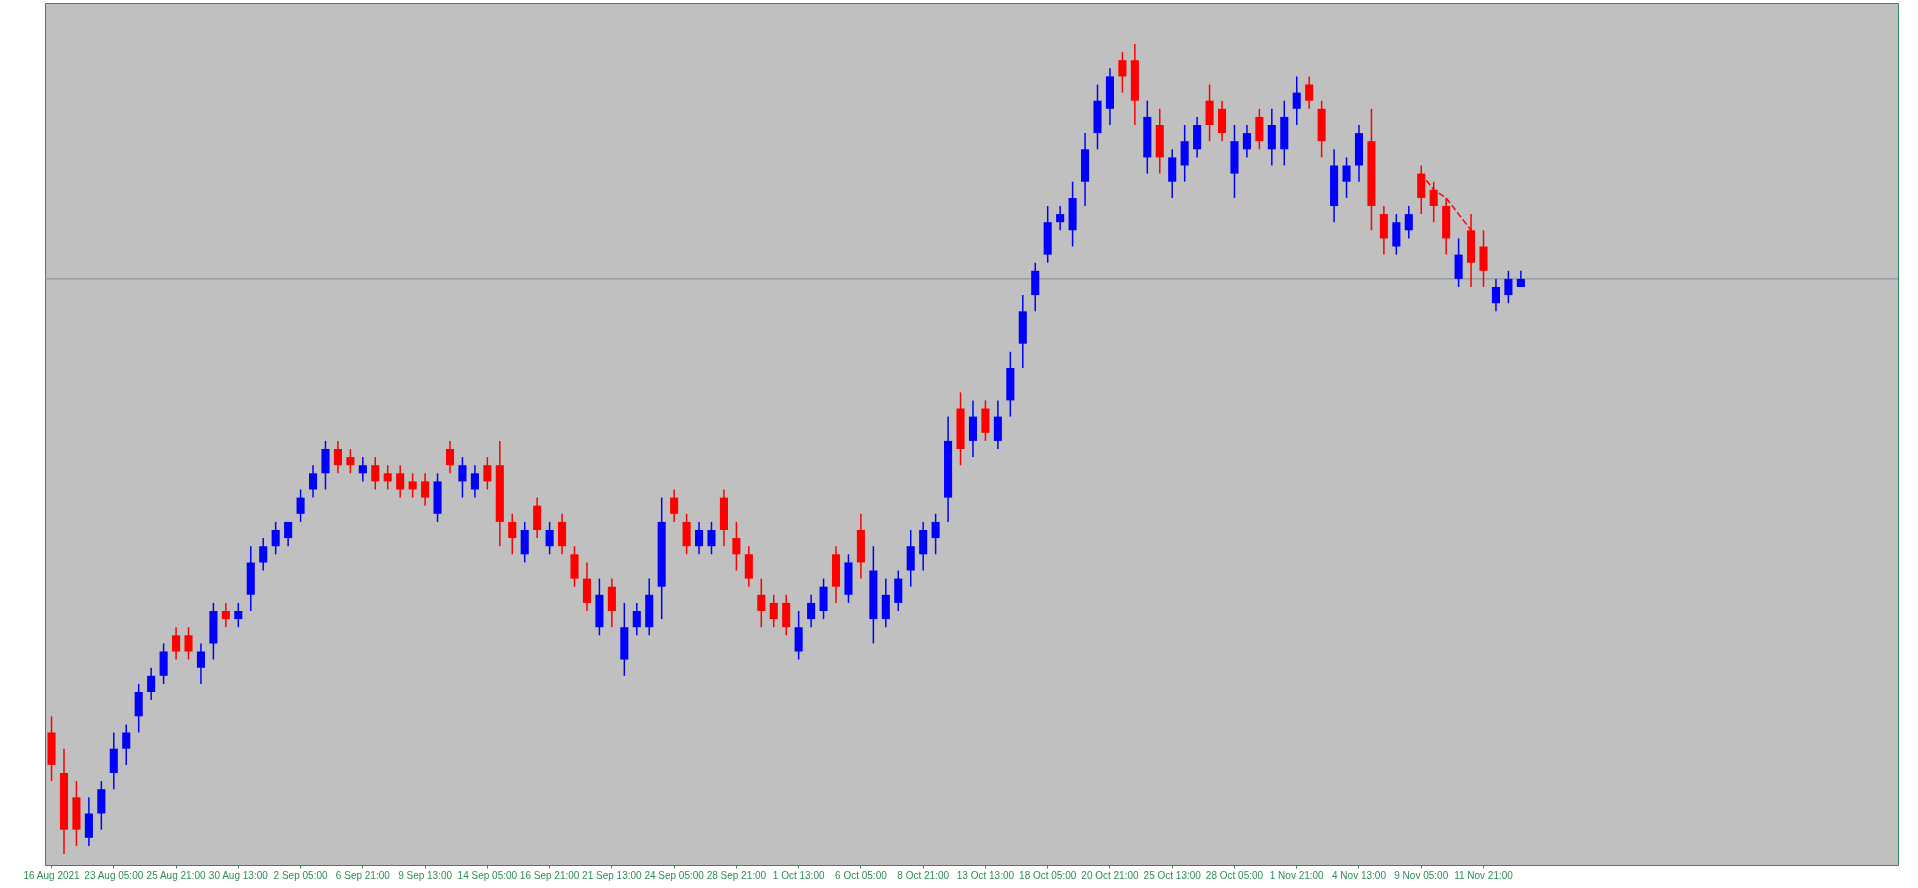 The image size is (1918, 888). Describe the element at coordinates (114, 875) in the screenshot. I see `x-tick-label: 23 Aug 05:00` at that location.